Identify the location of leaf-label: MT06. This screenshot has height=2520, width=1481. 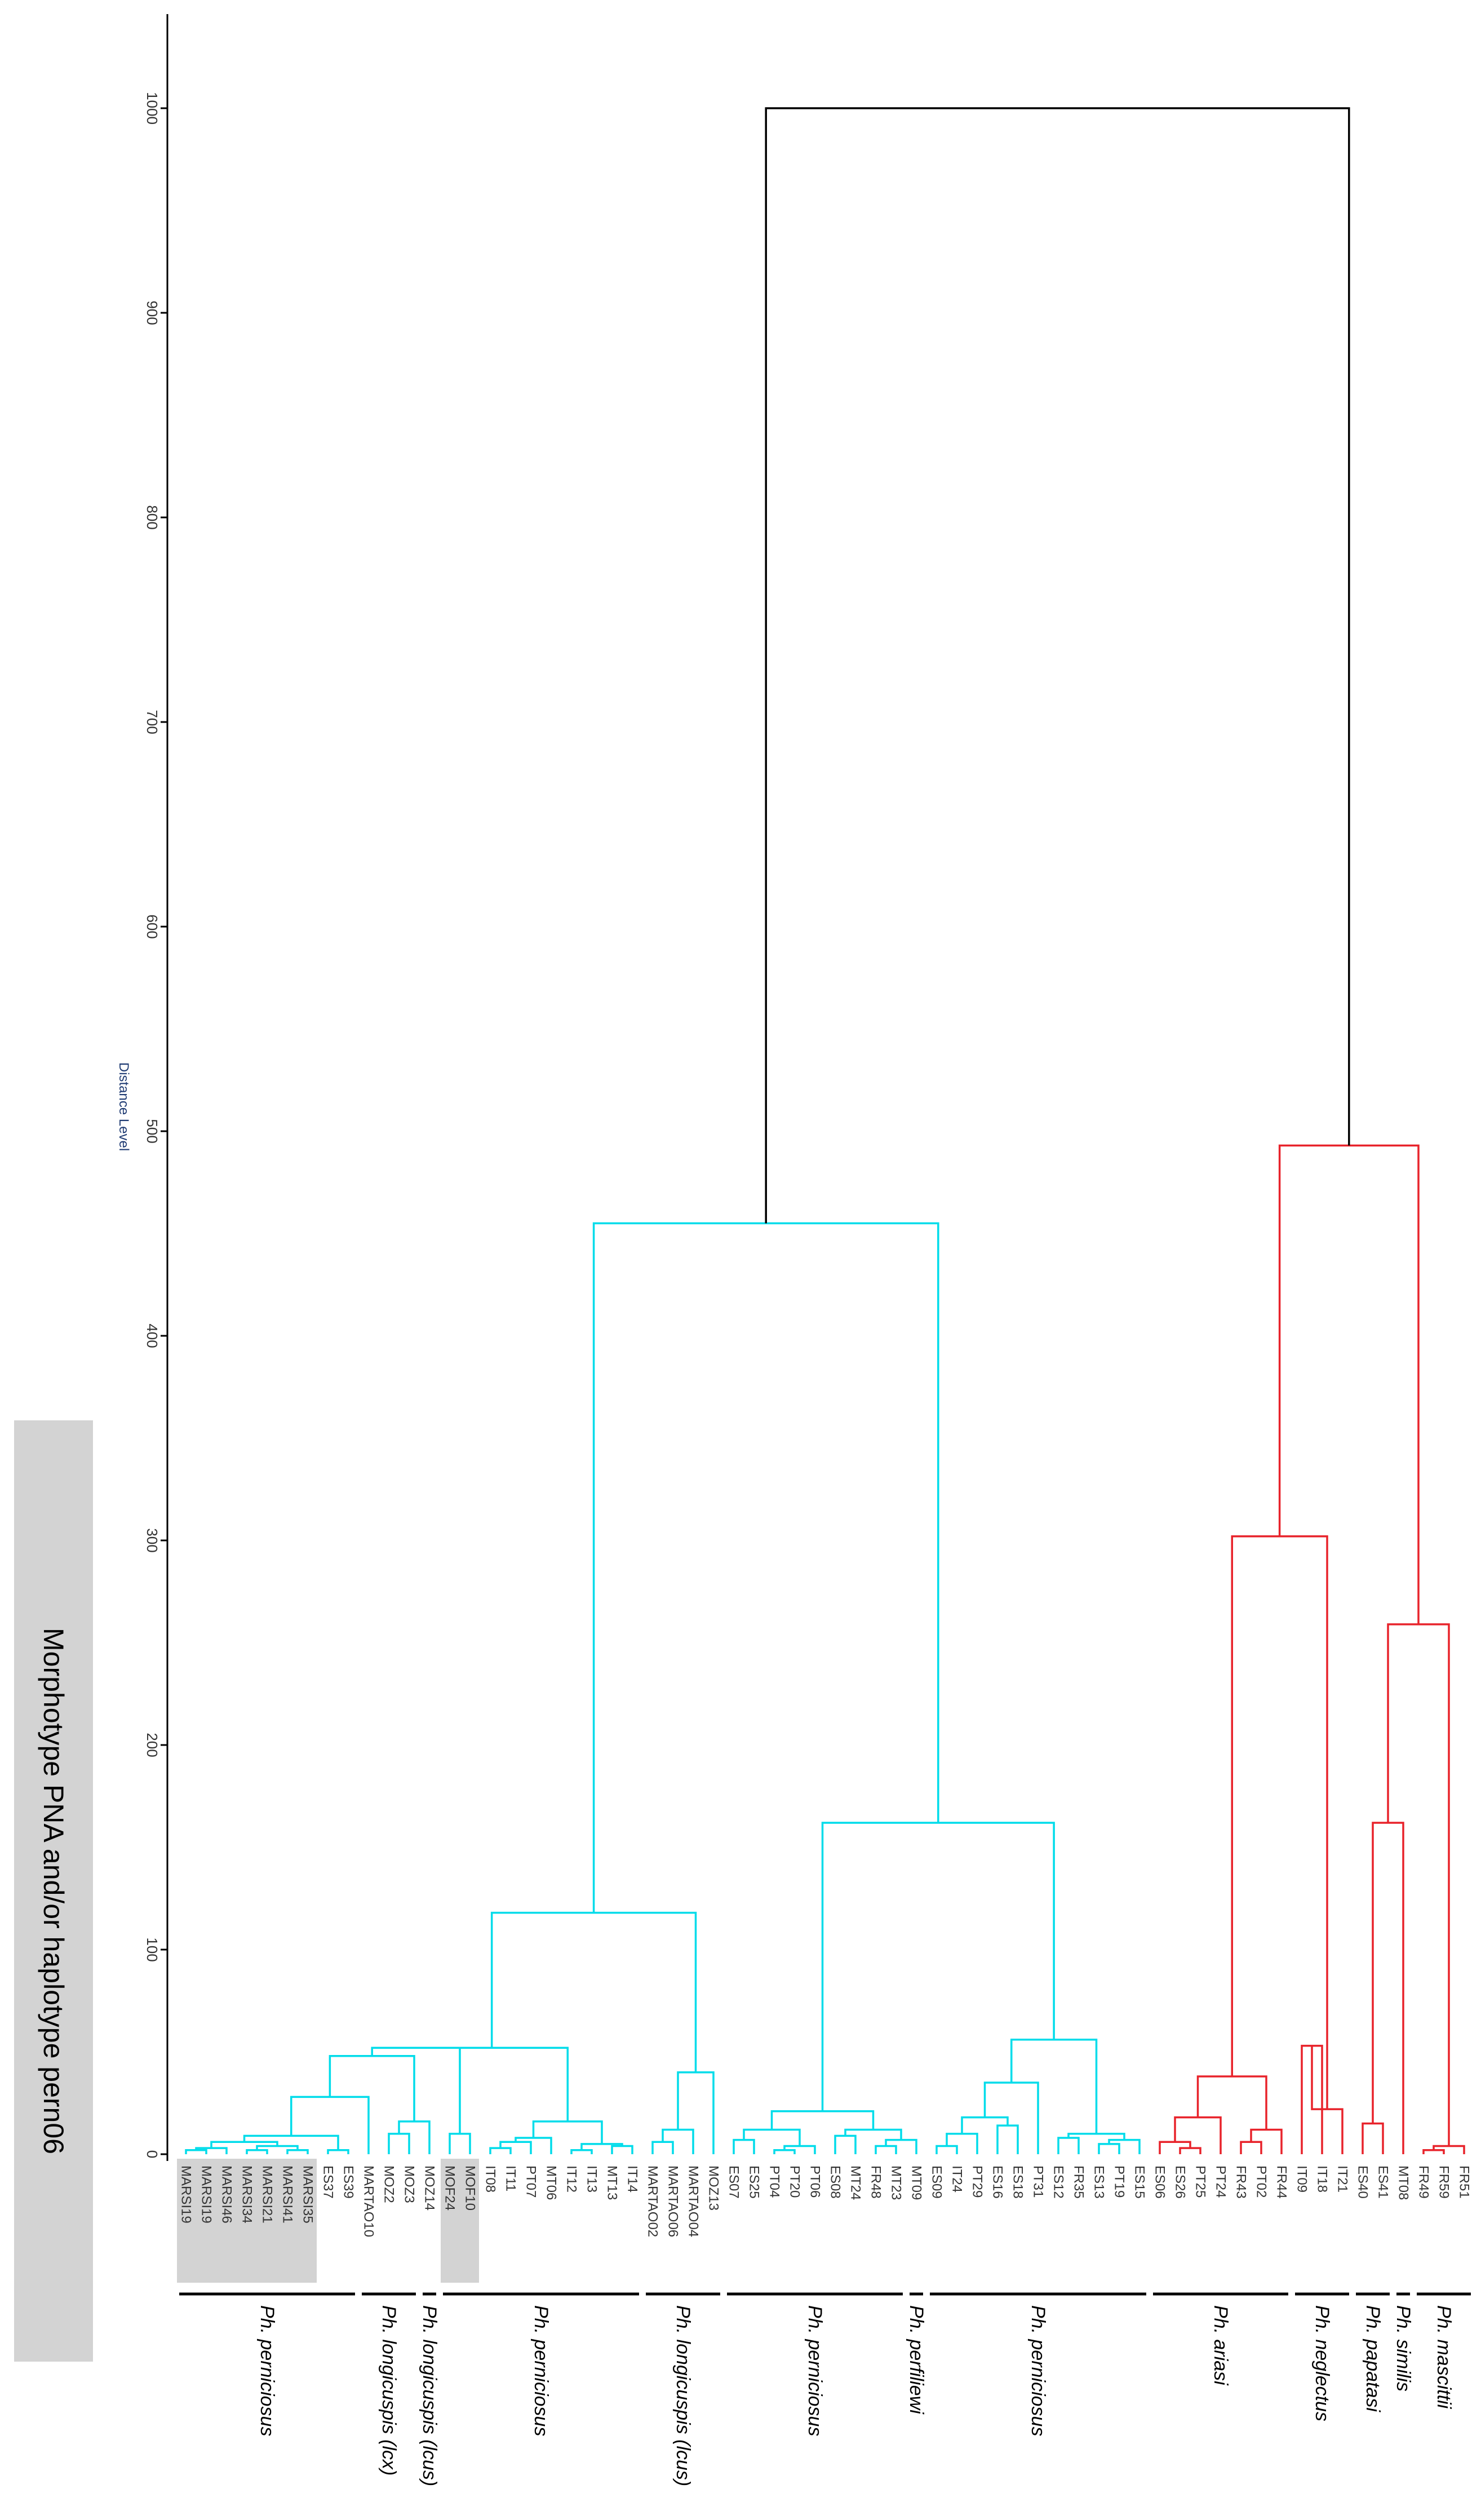
(551, 2182).